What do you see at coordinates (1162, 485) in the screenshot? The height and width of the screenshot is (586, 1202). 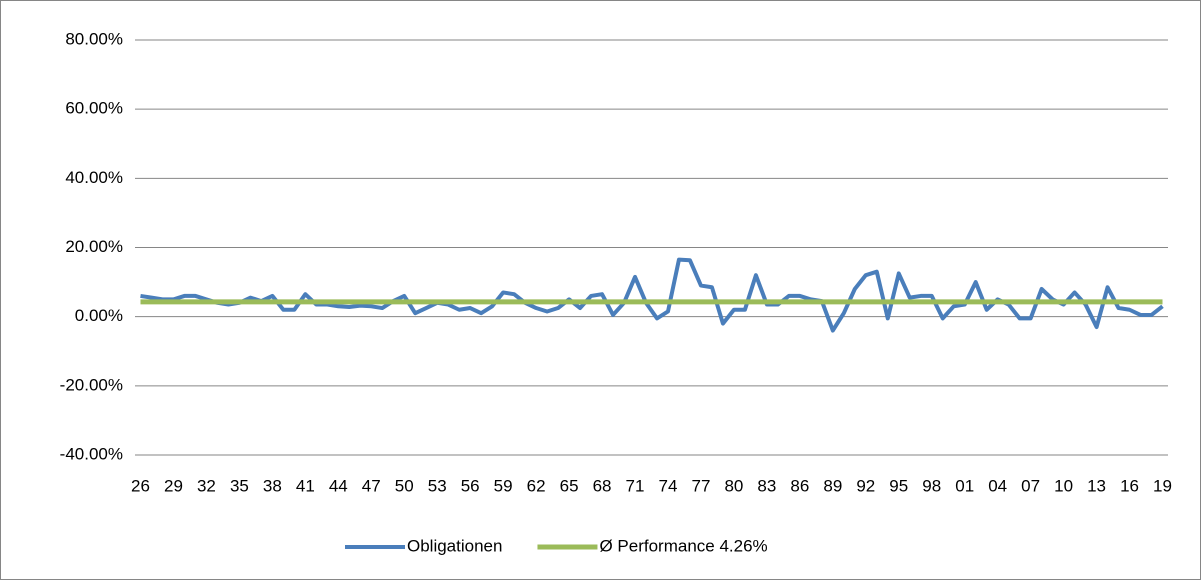 I see `x-tick-label: 19` at bounding box center [1162, 485].